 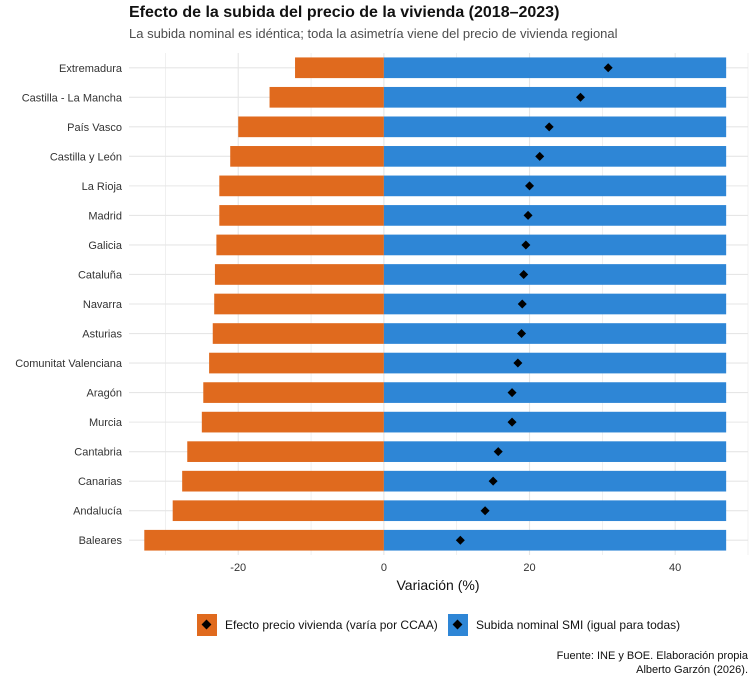 What do you see at coordinates (105, 246) in the screenshot?
I see `y-tick-label: Galicia` at bounding box center [105, 246].